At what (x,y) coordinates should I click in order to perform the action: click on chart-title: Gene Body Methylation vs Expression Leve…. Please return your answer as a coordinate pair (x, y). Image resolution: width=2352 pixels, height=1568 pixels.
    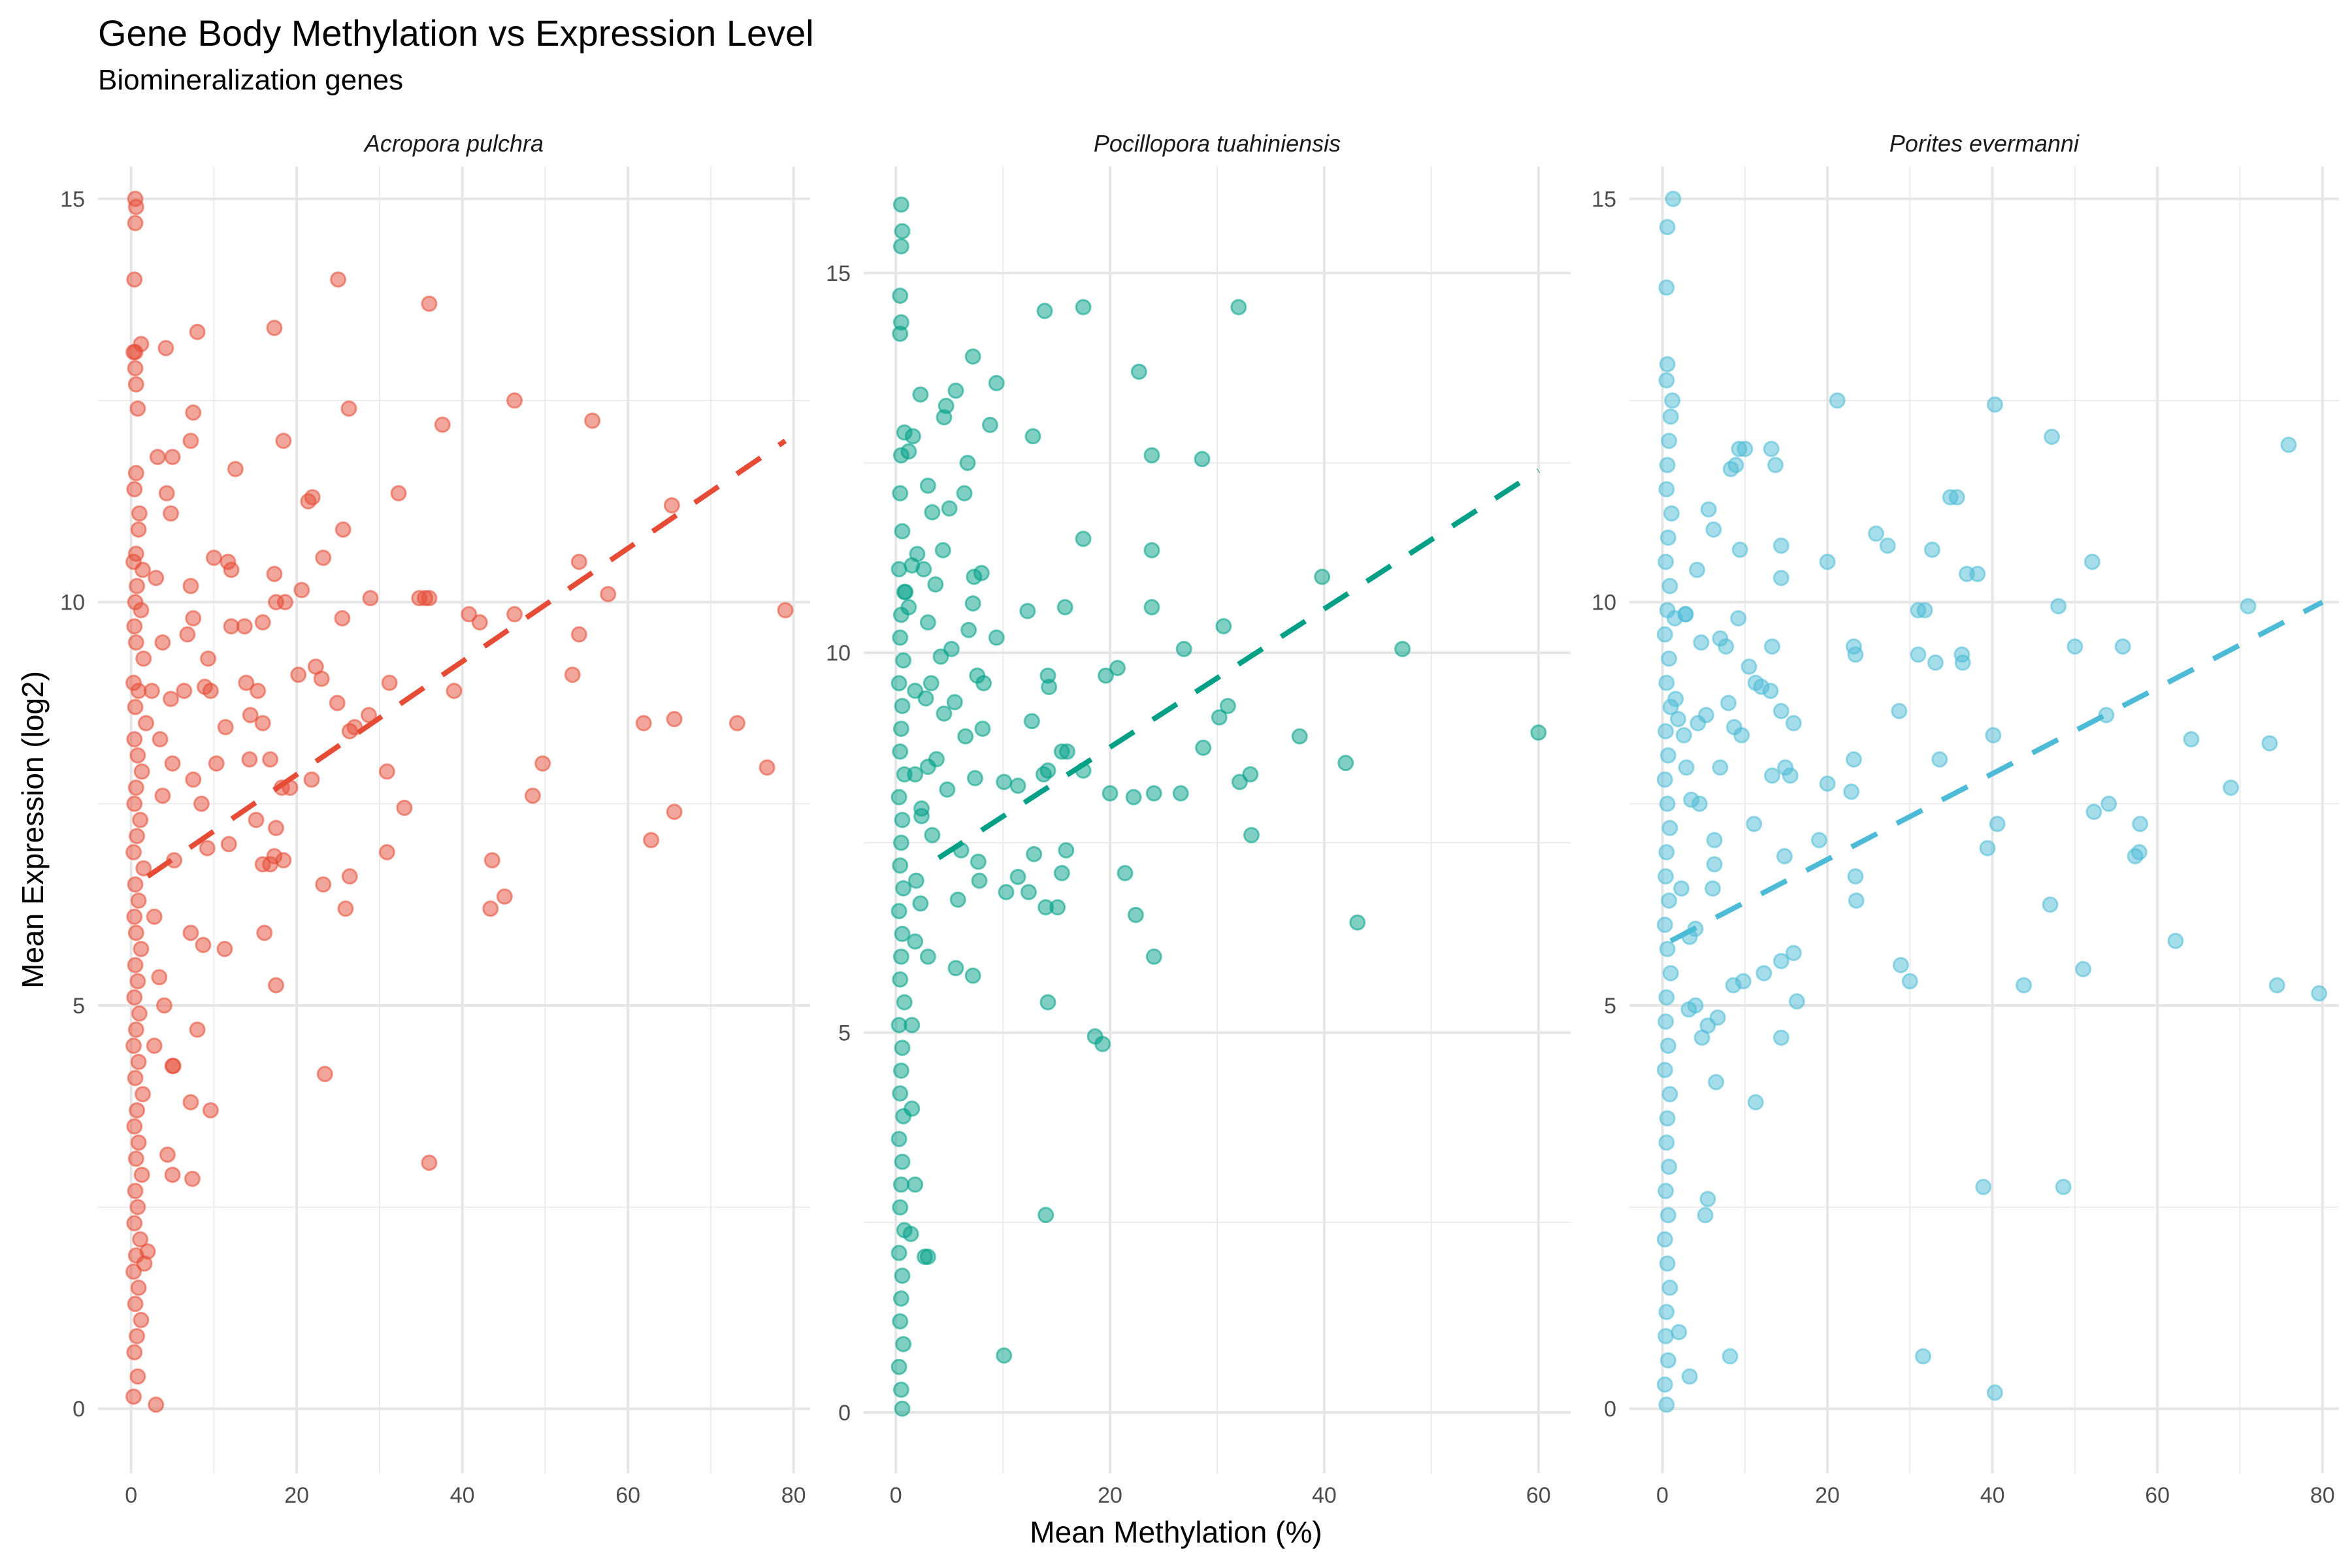
    Looking at the image, I should click on (456, 33).